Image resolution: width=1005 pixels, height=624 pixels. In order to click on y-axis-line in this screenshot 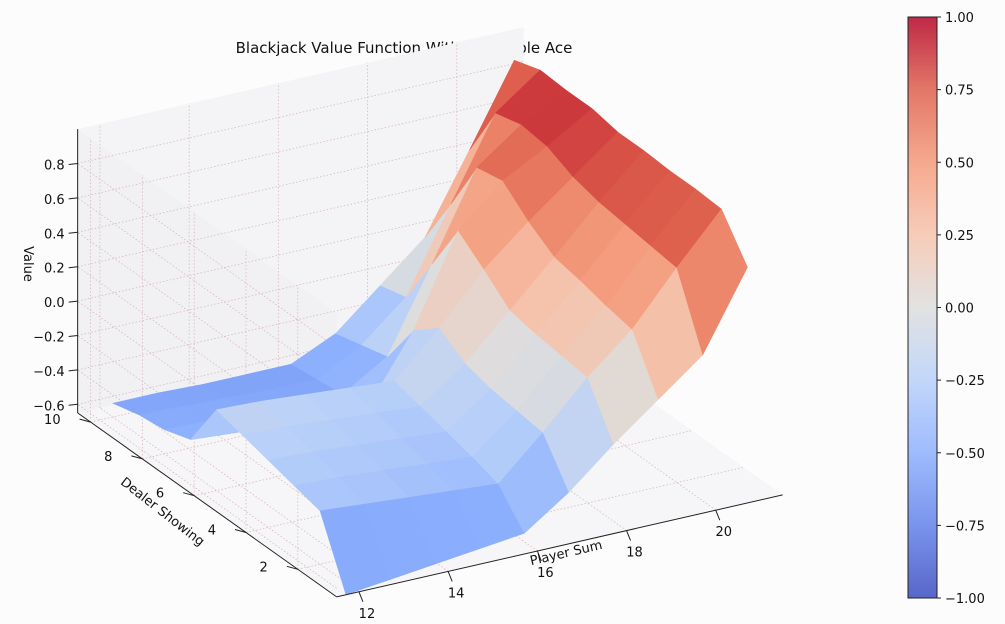, I will do `click(207, 505)`.